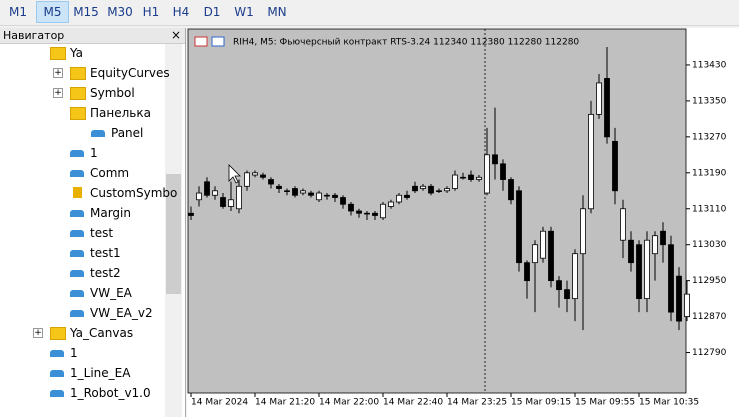  Describe the element at coordinates (111, 73) in the screenshot. I see `navigator-item: + EquityCurves` at that location.